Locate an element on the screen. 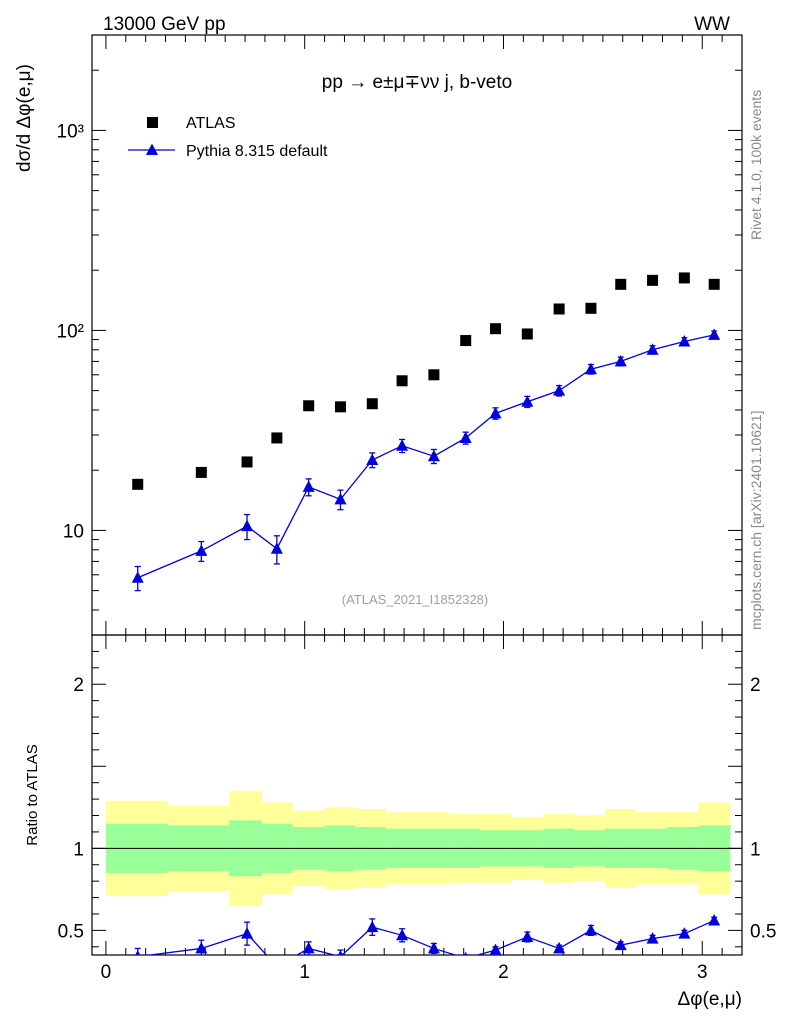  x-tick-label: 2 is located at coordinates (503, 972).